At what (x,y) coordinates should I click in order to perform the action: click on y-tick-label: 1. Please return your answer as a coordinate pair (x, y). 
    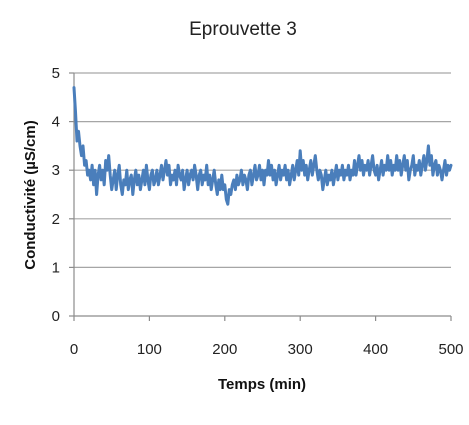
    Looking at the image, I should click on (56, 267).